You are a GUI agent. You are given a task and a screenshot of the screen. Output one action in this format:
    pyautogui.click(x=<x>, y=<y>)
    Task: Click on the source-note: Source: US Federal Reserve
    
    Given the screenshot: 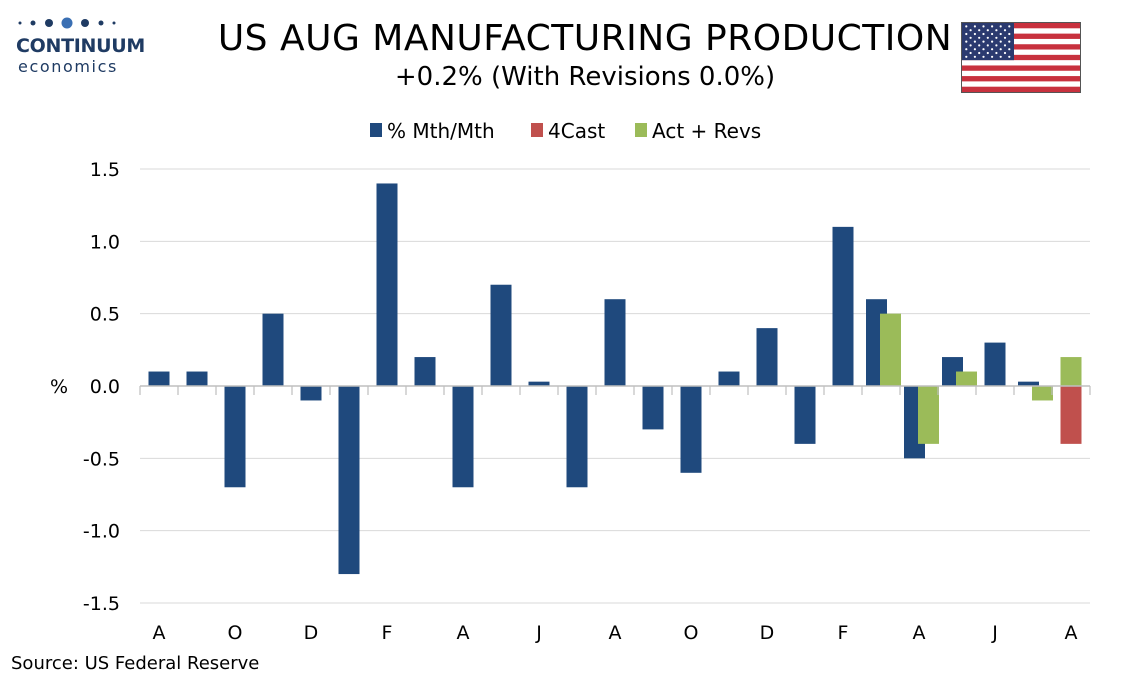 What is the action you would take?
    pyautogui.click(x=135, y=663)
    